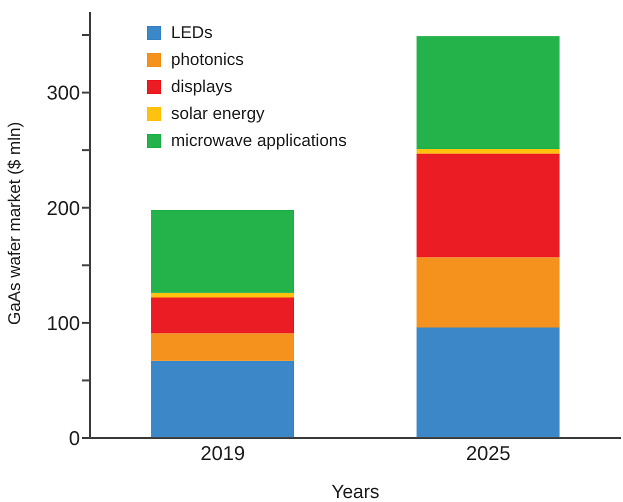 Image resolution: width=623 pixels, height=502 pixels. What do you see at coordinates (14, 223) in the screenshot?
I see `y-axis-title: GaAs wafer market ($ mln)` at bounding box center [14, 223].